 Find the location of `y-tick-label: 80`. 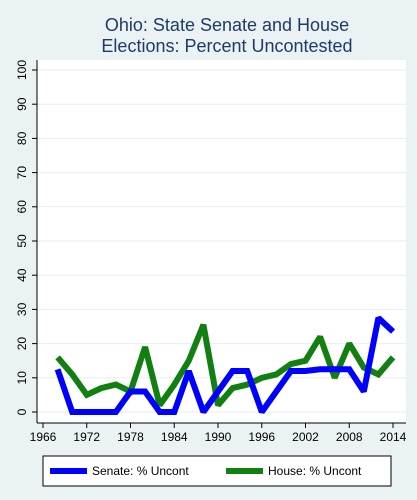

y-tick-label: 80 is located at coordinates (22, 138).